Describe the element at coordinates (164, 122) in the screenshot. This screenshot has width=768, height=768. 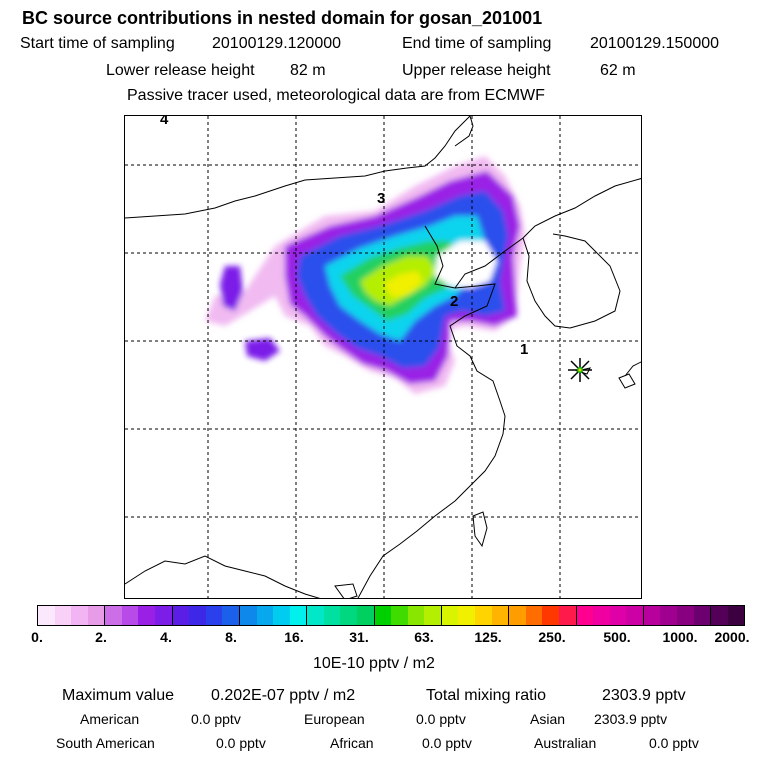
I see `marker-4: 4` at that location.